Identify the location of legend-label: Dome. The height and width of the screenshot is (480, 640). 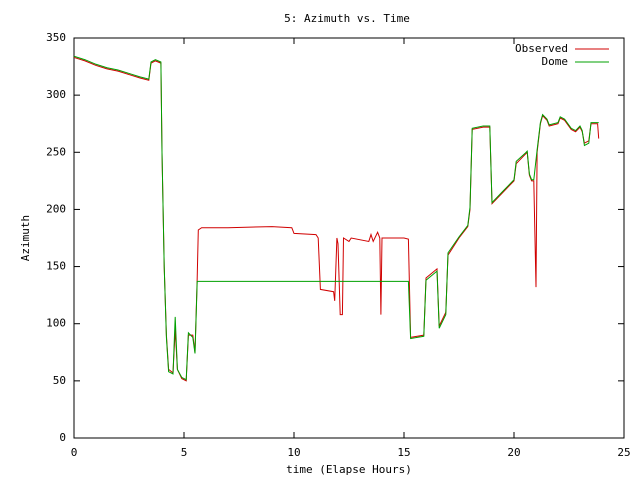
(555, 61).